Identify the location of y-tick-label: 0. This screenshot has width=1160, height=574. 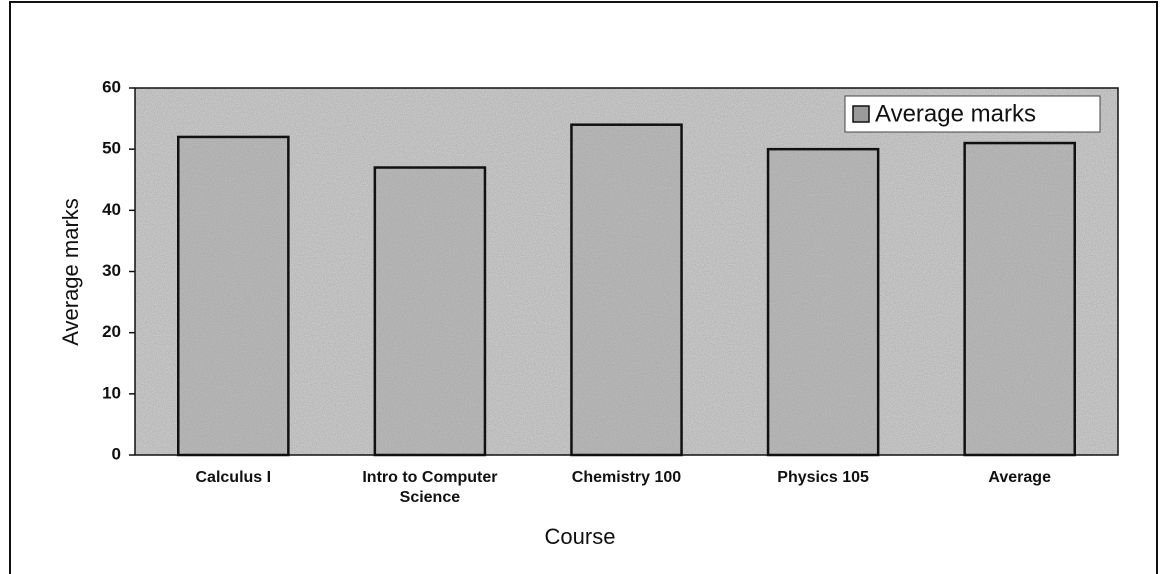
(116, 453).